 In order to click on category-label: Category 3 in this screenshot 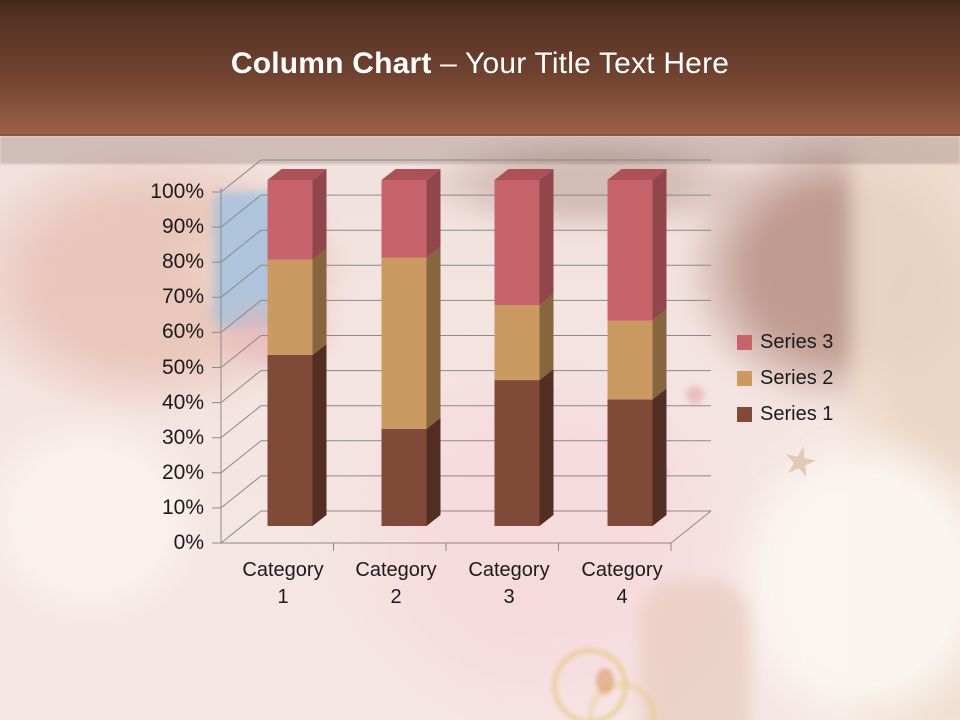, I will do `click(509, 583)`.